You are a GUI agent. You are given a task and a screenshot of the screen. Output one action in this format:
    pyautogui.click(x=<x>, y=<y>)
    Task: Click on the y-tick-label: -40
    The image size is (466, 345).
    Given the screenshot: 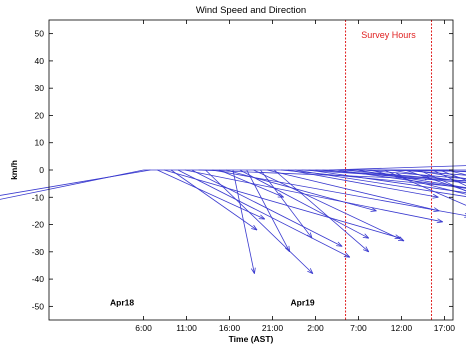 What is the action you would take?
    pyautogui.click(x=38, y=279)
    